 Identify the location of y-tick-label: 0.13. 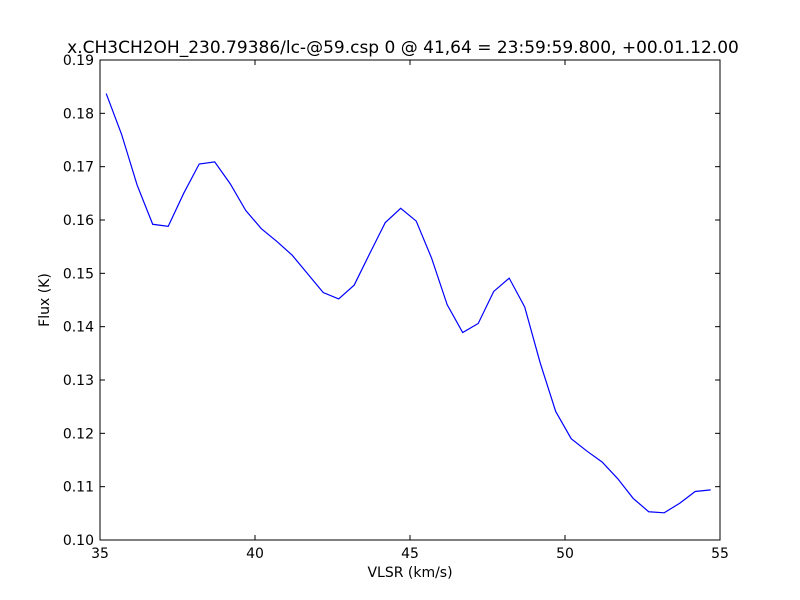
(78, 381).